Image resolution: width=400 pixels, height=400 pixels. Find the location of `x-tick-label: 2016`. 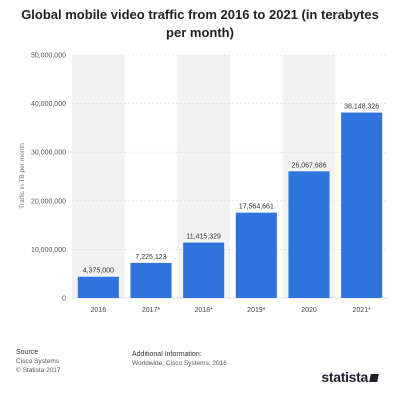

x-tick-label: 2016 is located at coordinates (99, 310).